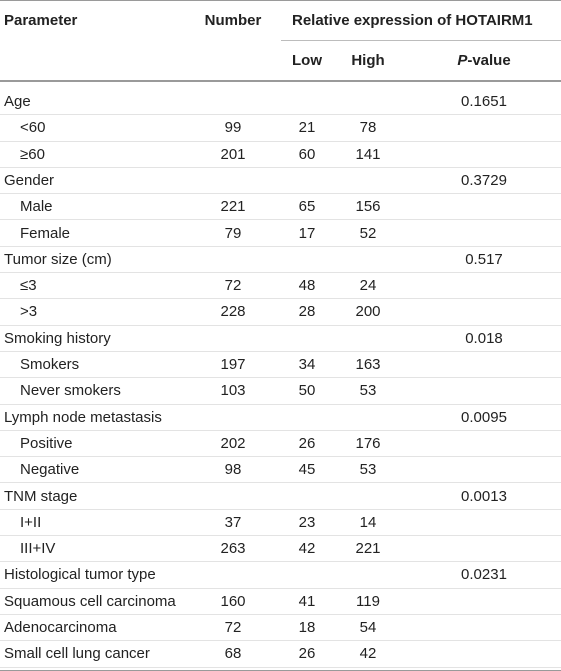  What do you see at coordinates (368, 207) in the screenshot?
I see `row-high: 156` at bounding box center [368, 207].